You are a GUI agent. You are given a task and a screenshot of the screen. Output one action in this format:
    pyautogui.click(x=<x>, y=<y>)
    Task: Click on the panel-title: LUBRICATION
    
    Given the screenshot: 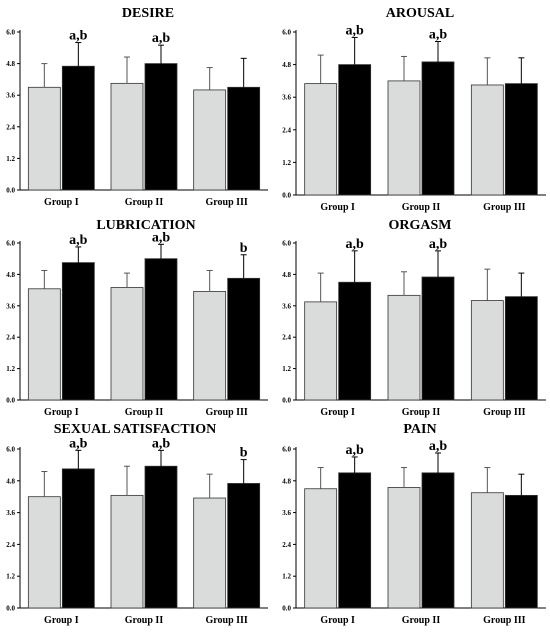 What is the action you would take?
    pyautogui.click(x=145, y=225)
    